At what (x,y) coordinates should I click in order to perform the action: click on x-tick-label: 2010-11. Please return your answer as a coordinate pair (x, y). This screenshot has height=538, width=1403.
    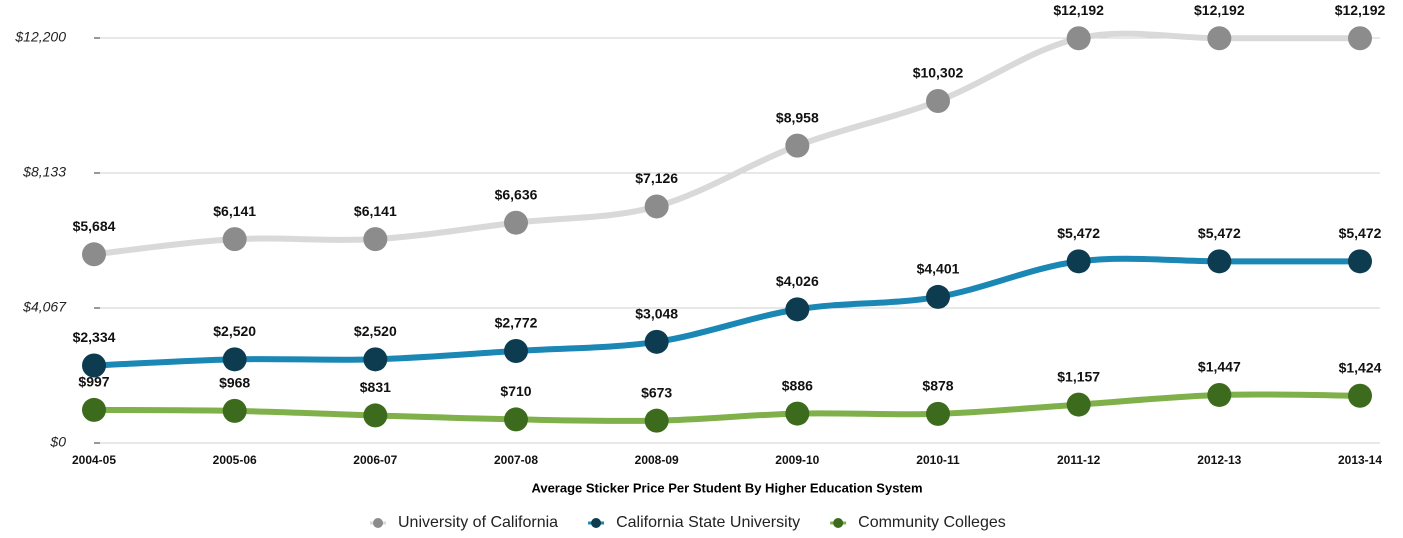
    Looking at the image, I should click on (938, 460).